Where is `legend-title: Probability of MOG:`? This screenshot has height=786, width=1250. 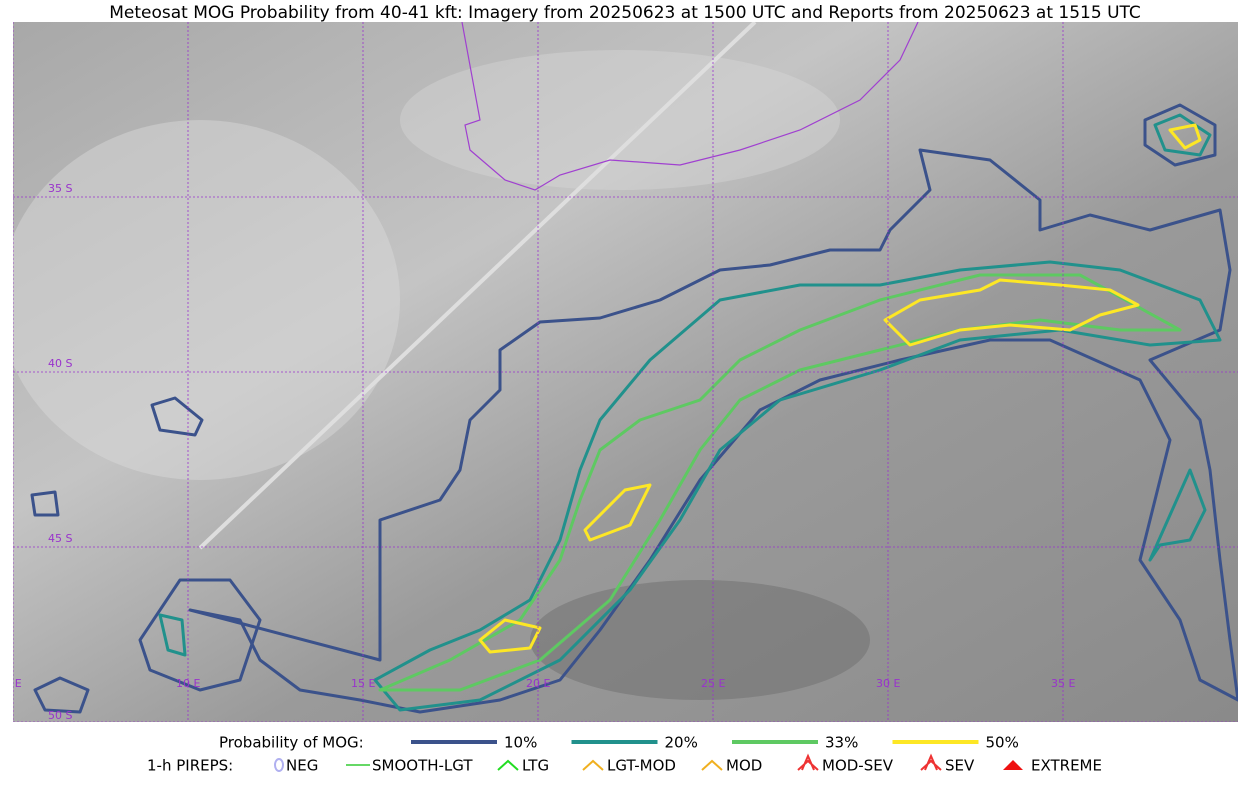 legend-title: Probability of MOG: is located at coordinates (291, 743).